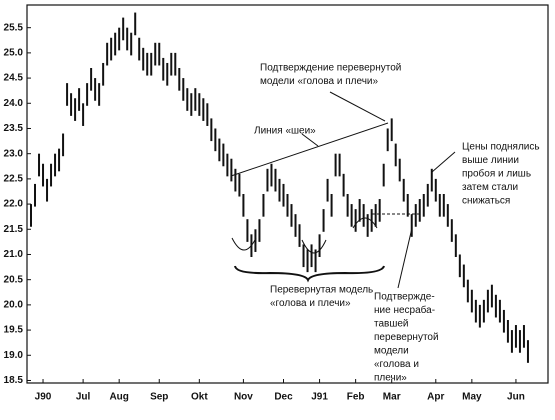 This screenshot has height=420, width=555. Describe the element at coordinates (14, 53) in the screenshot. I see `y-tick-label: 25.0` at that location.